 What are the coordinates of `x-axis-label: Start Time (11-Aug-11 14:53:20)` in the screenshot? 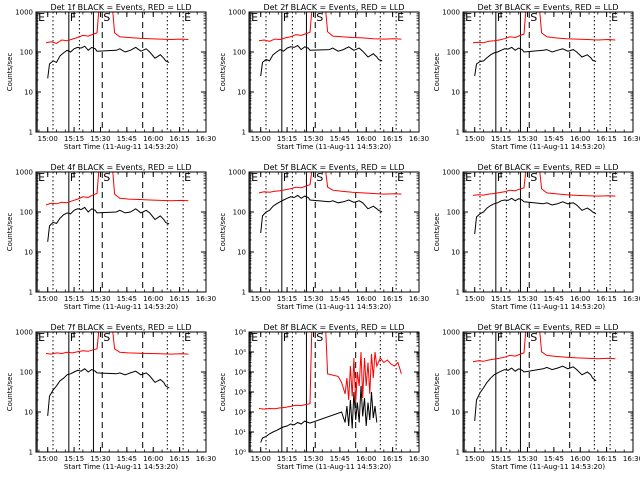 It's located at (548, 307).